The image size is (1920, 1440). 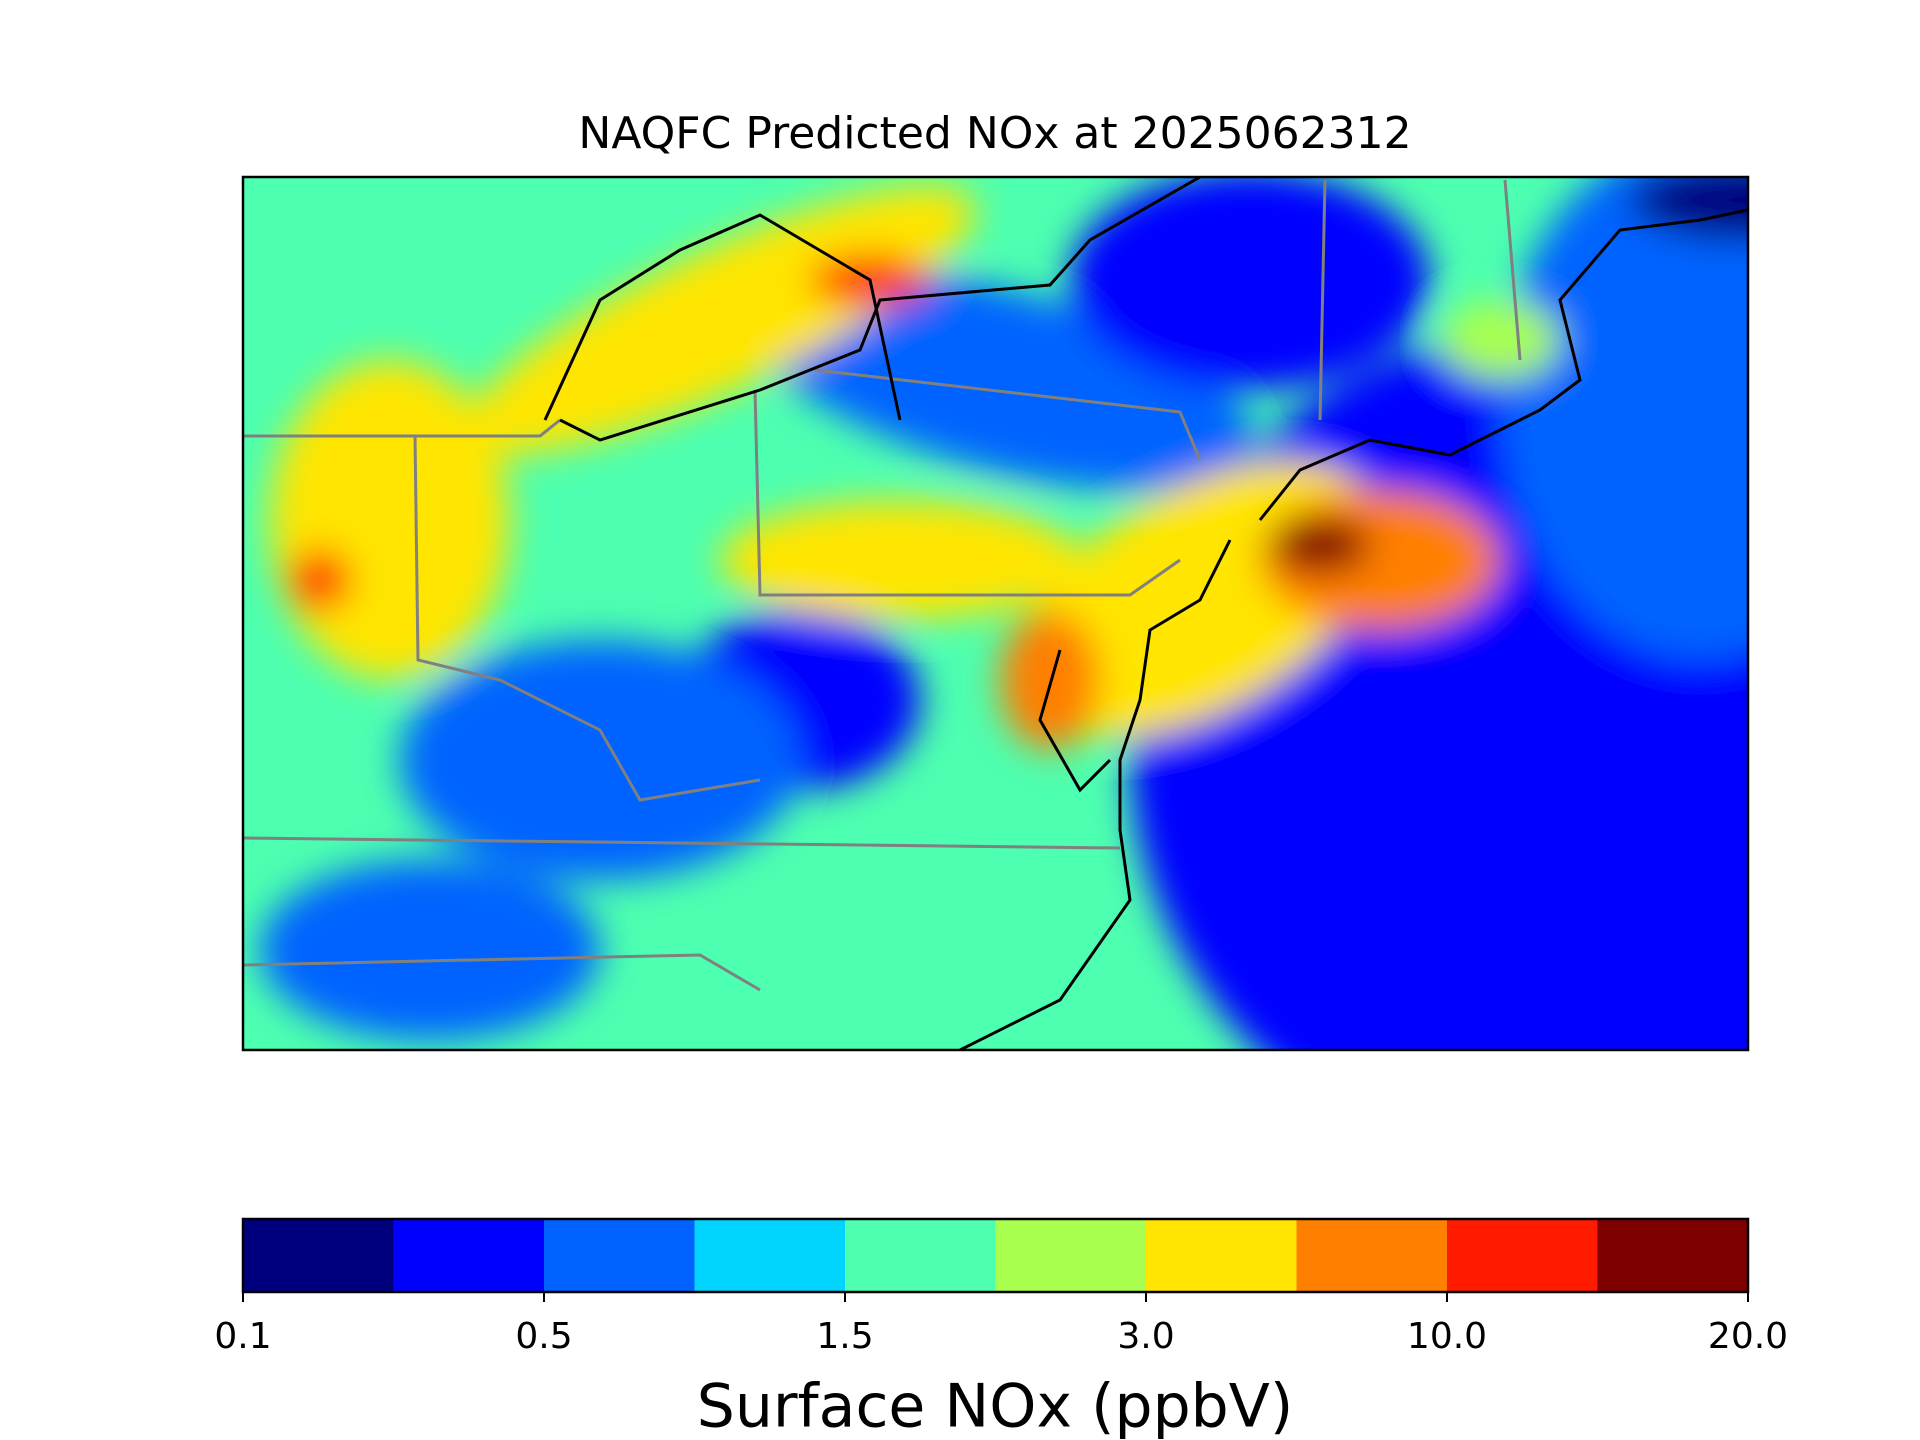 What do you see at coordinates (1748, 1336) in the screenshot?
I see `colorbar-tick-label: 20.0` at bounding box center [1748, 1336].